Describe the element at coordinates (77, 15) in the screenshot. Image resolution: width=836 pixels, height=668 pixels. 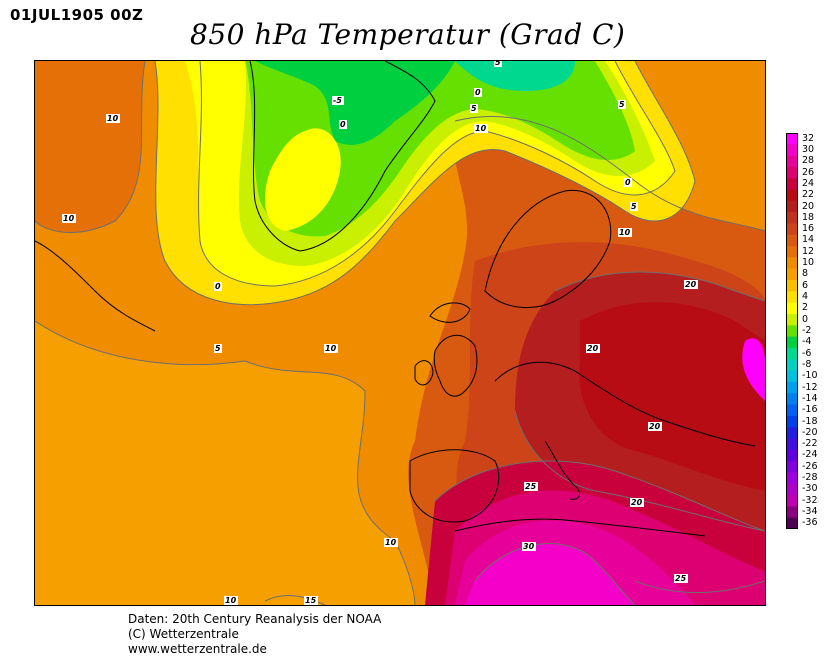
I see `map-timestamp: 01JUL1905 00Z` at that location.